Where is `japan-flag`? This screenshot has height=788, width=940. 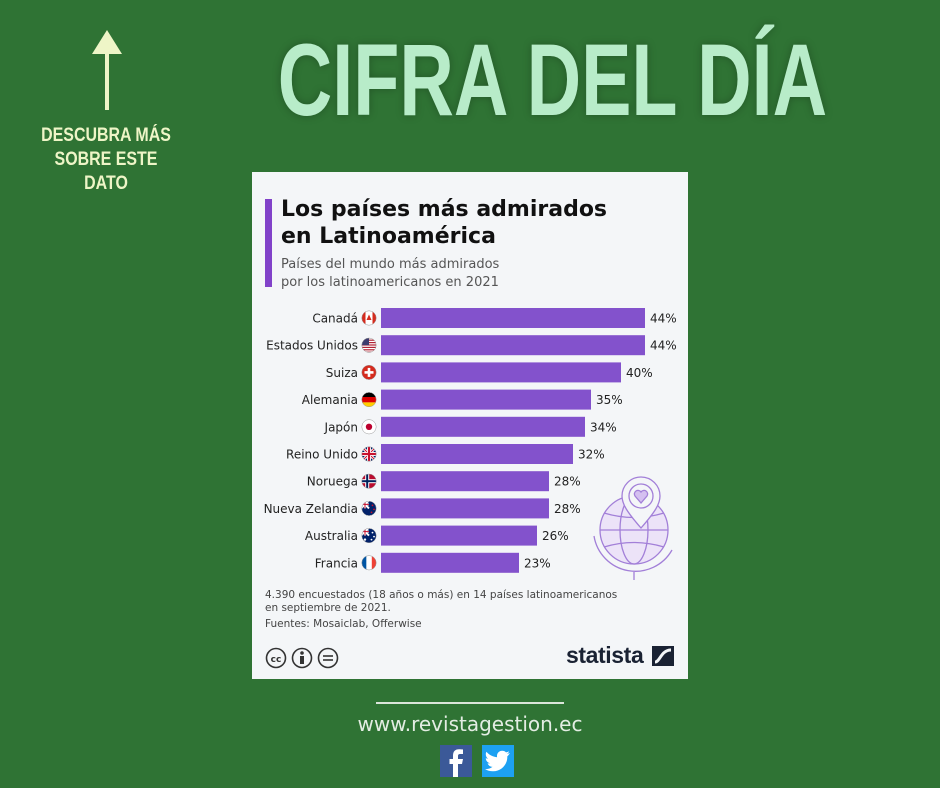 japan-flag is located at coordinates (369, 427).